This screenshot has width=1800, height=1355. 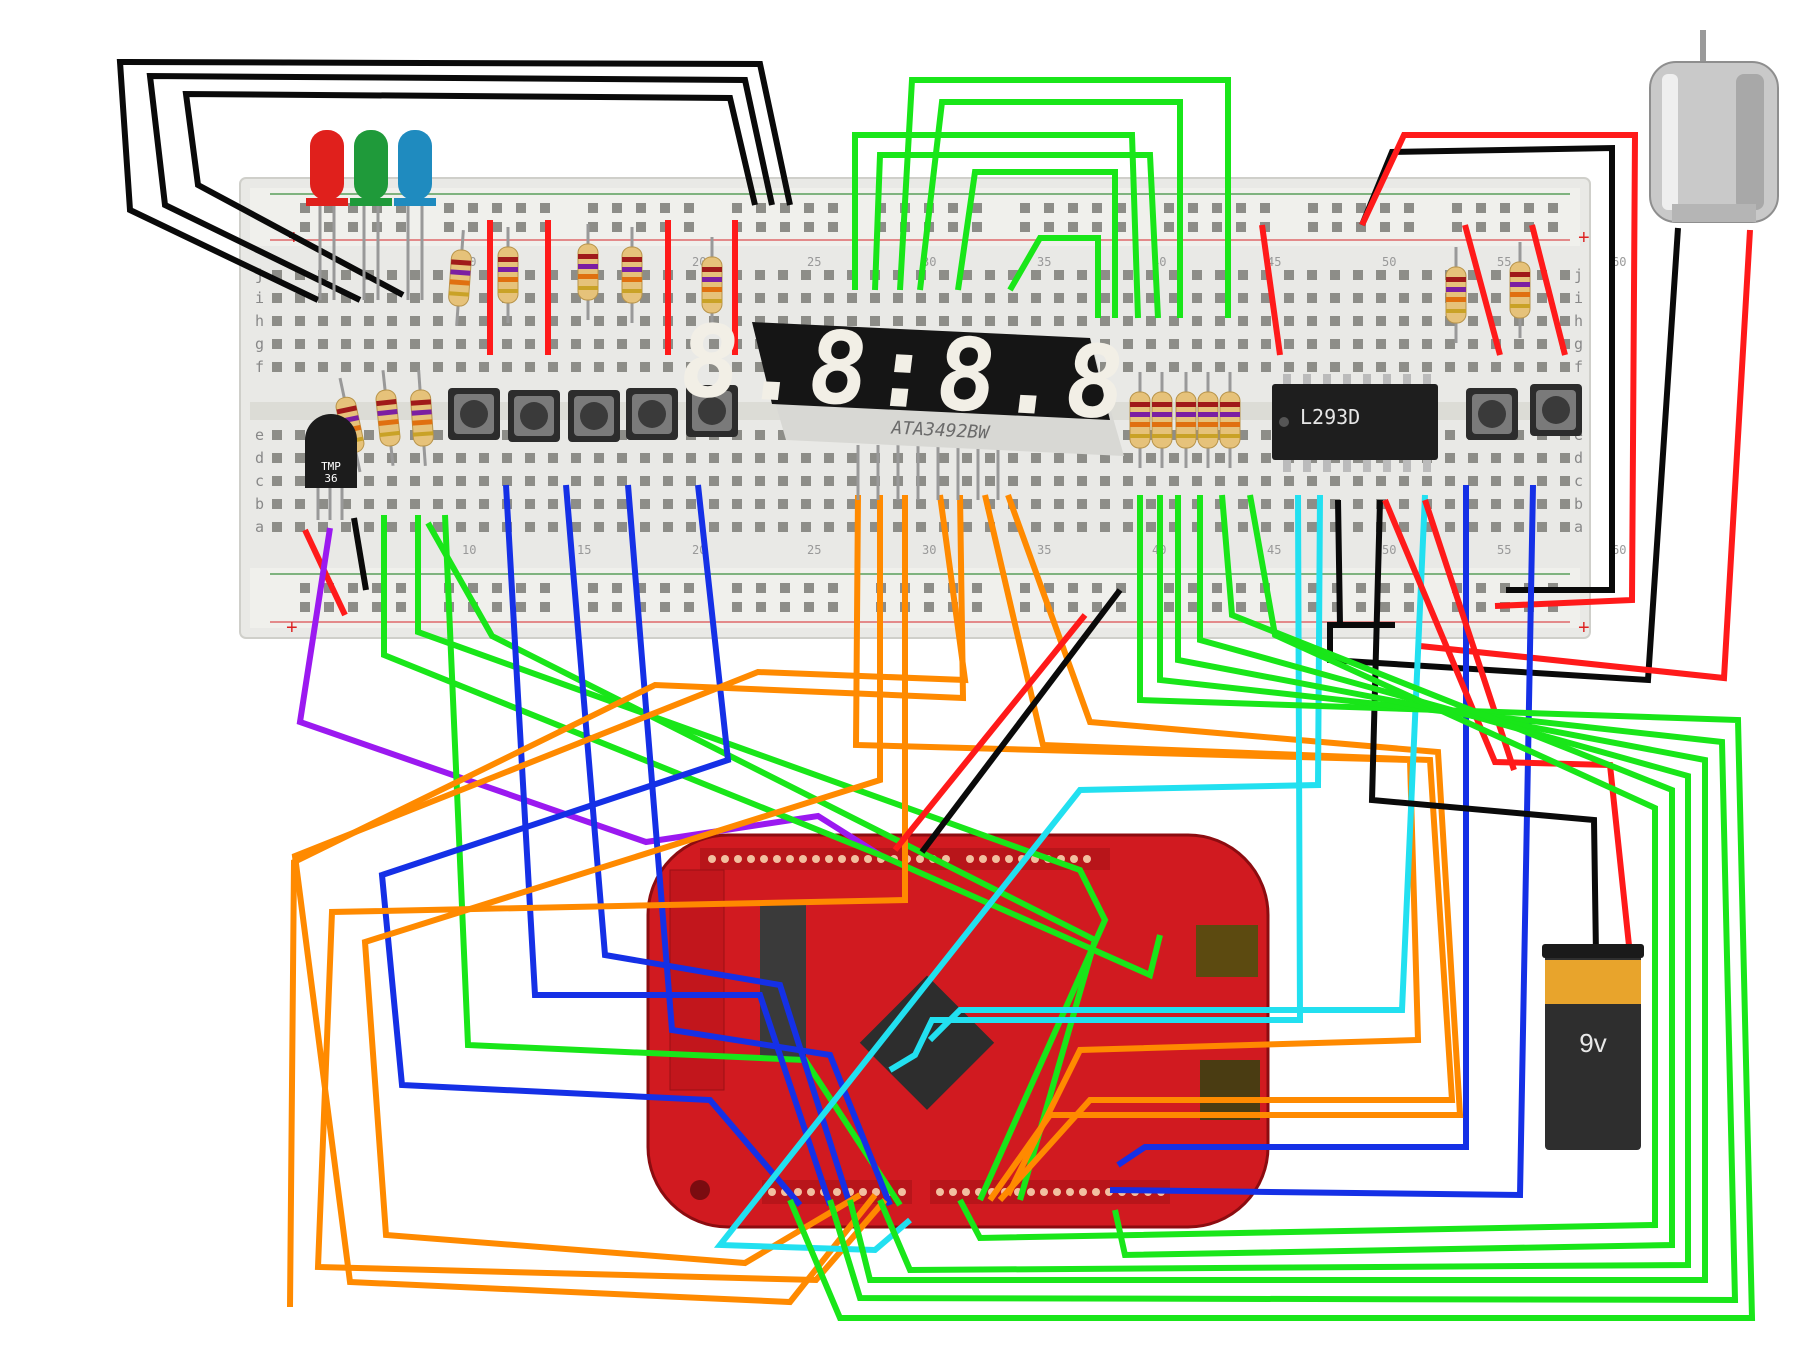 What do you see at coordinates (1593, 951) in the screenshot?
I see `battery-terminals` at bounding box center [1593, 951].